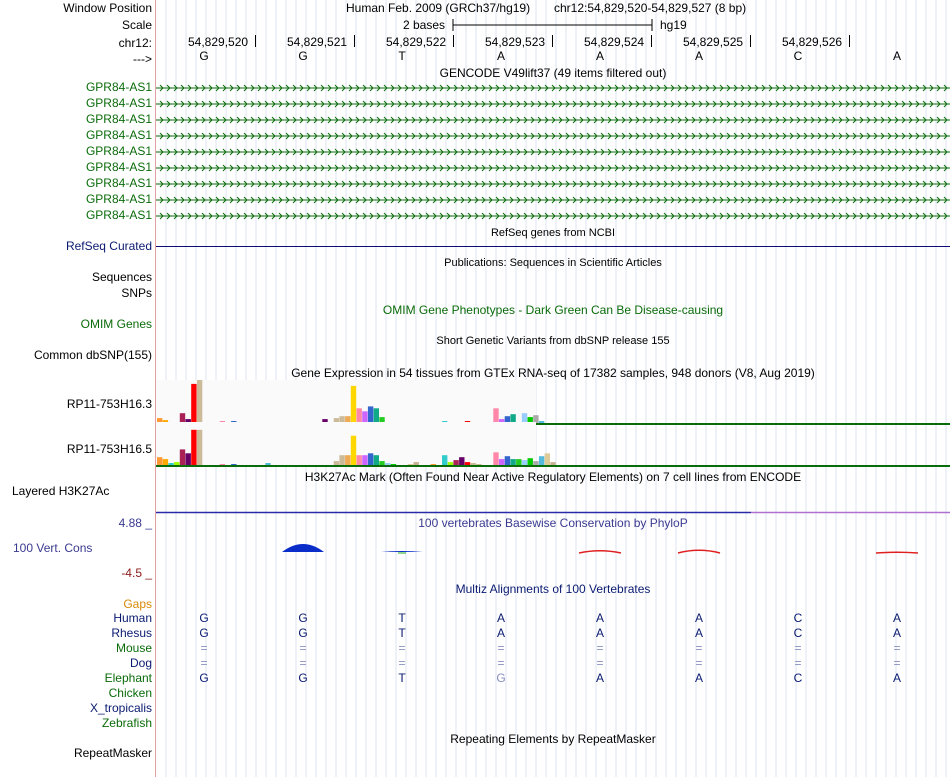 This screenshot has height=777, width=950. I want to click on species-label: Dog, so click(140, 663).